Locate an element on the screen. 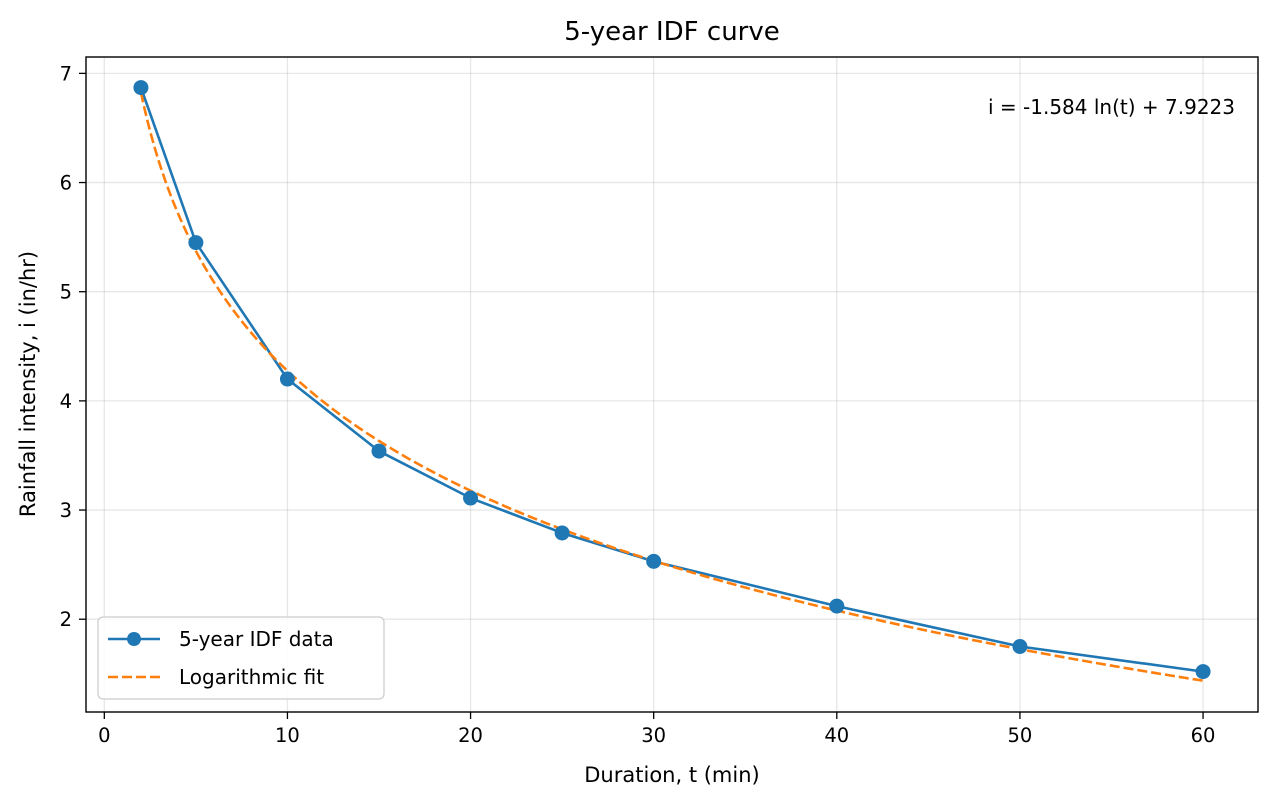 The height and width of the screenshot is (805, 1276). legend-box is located at coordinates (241, 658).